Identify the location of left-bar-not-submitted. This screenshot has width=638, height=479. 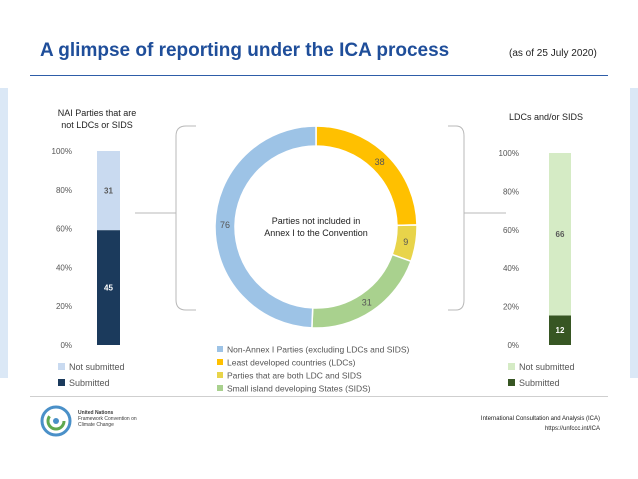
(108, 191).